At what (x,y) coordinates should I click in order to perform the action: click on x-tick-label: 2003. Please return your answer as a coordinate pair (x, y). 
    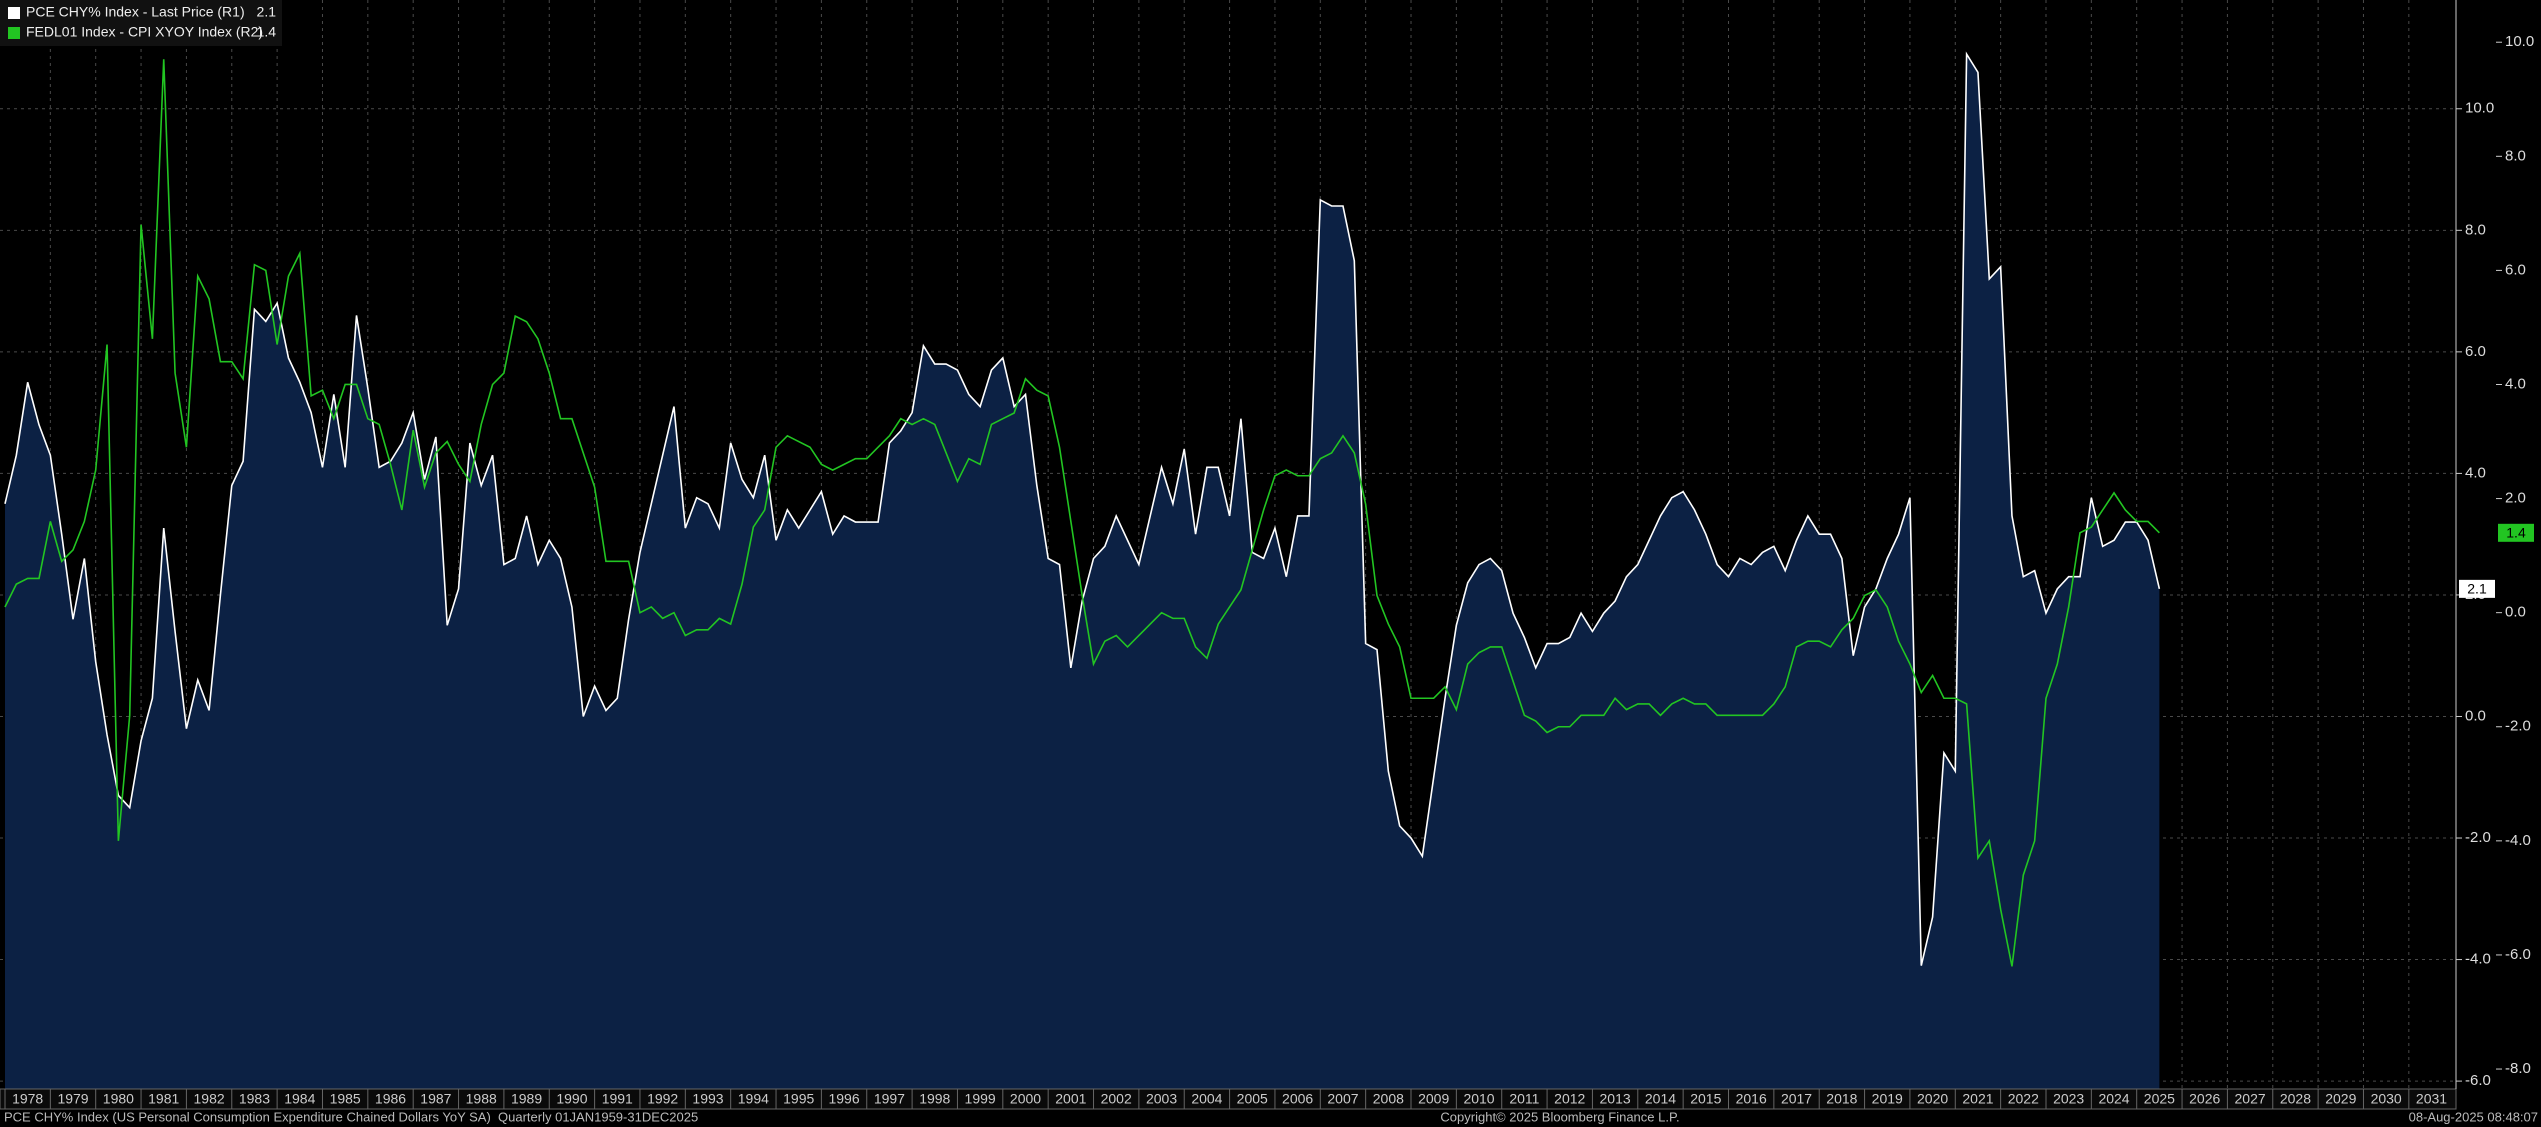
    Looking at the image, I should click on (1161, 1099).